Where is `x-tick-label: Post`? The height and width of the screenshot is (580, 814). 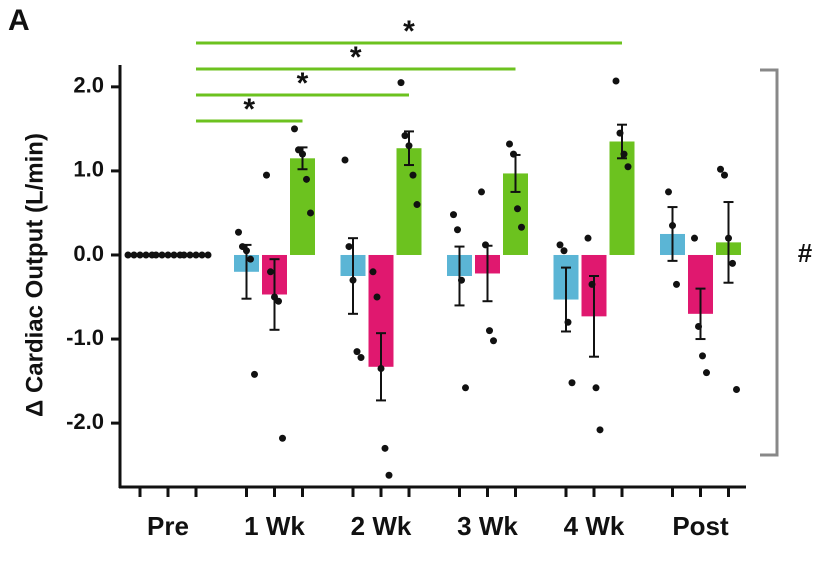 x-tick-label: Post is located at coordinates (700, 526).